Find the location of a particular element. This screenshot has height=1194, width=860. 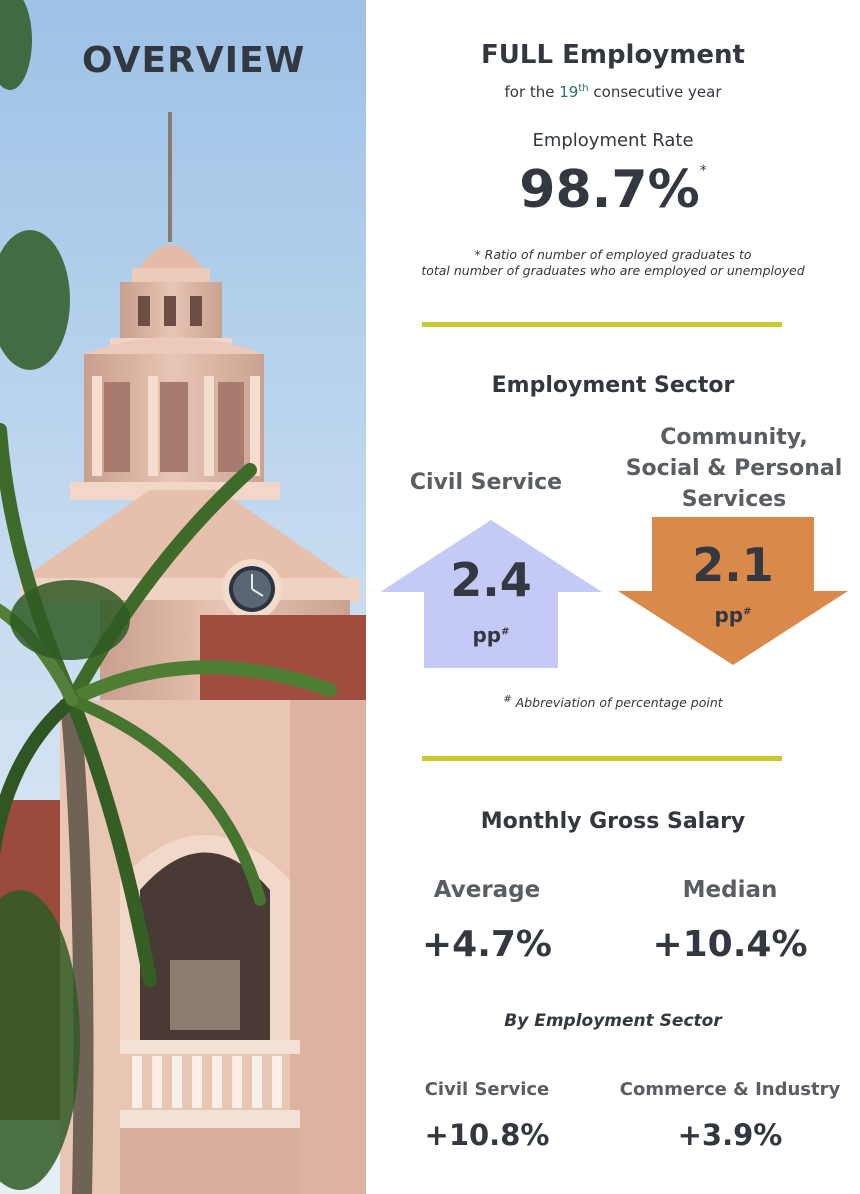

employment-sector-title: Employment Sector is located at coordinates (613, 385).